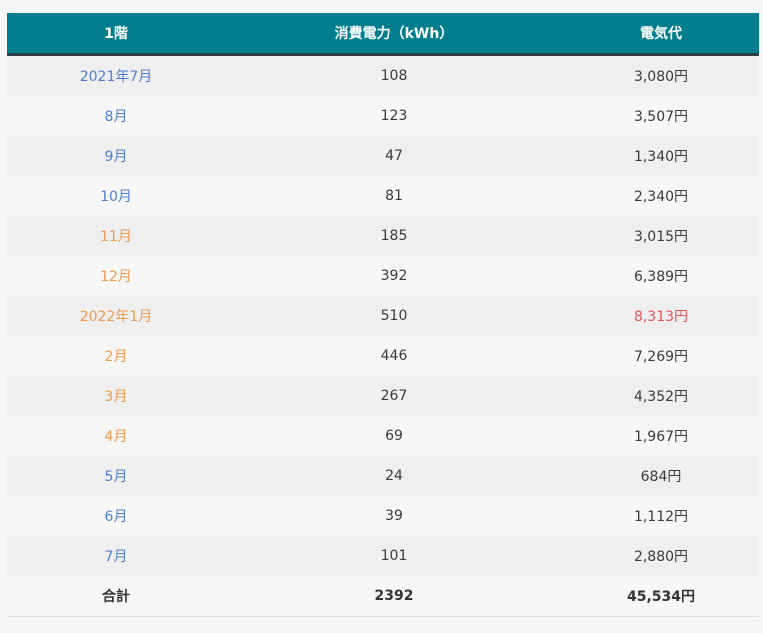  What do you see at coordinates (394, 156) in the screenshot?
I see `kwh-cell: 47` at bounding box center [394, 156].